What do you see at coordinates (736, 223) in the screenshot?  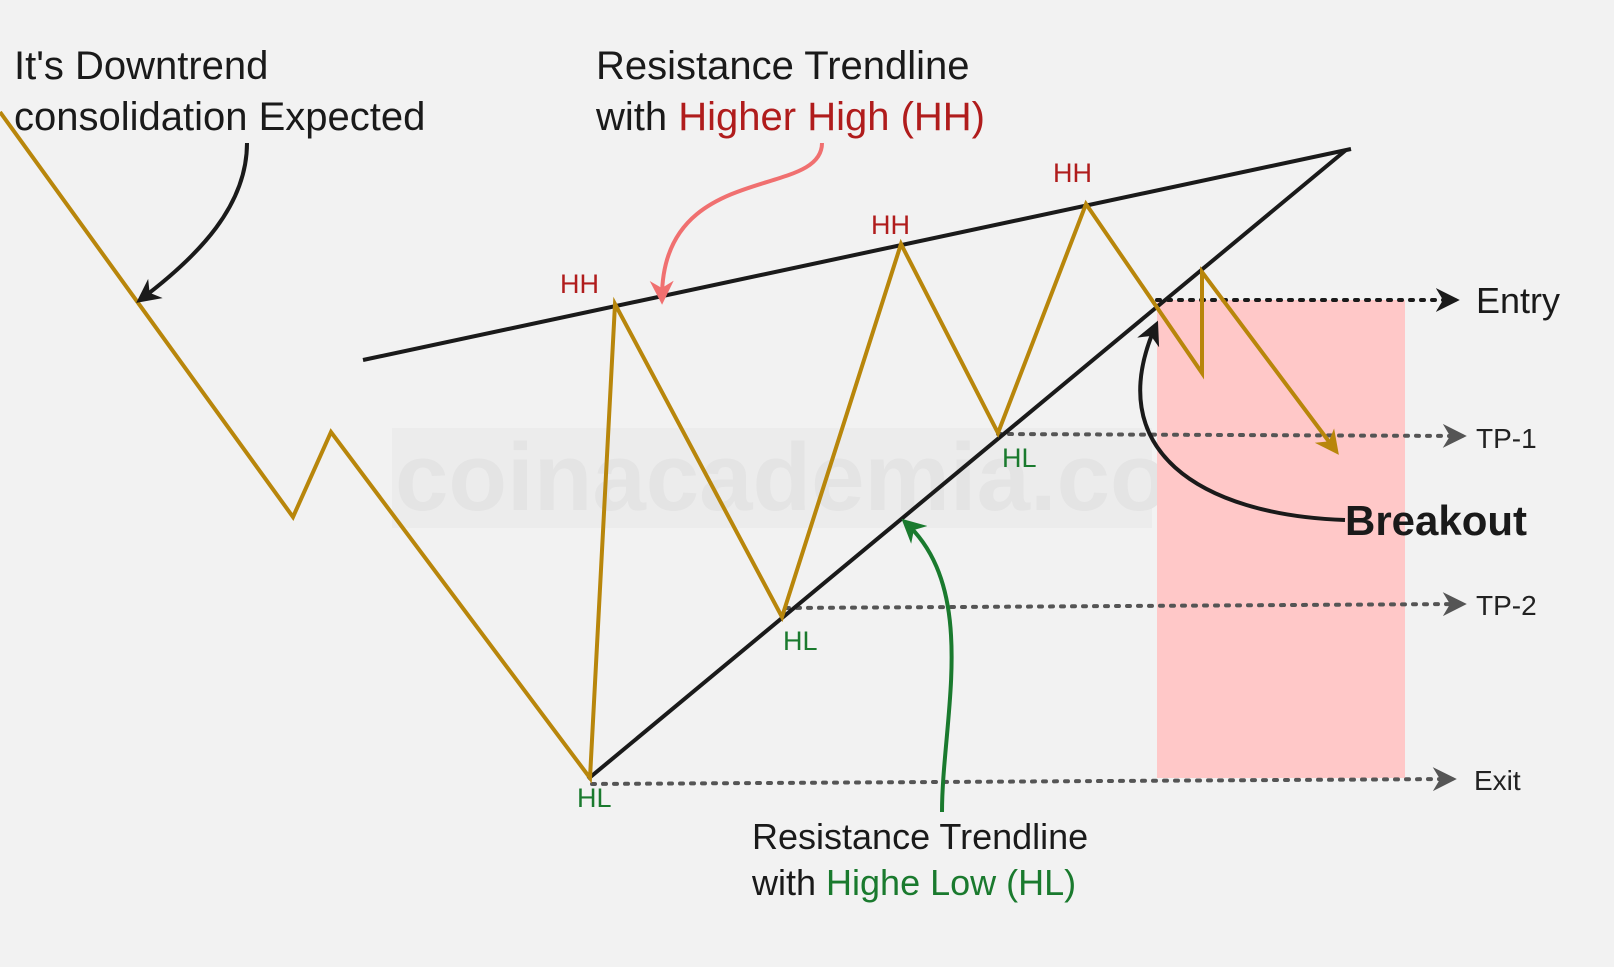 I see `higher-high-arrow` at bounding box center [736, 223].